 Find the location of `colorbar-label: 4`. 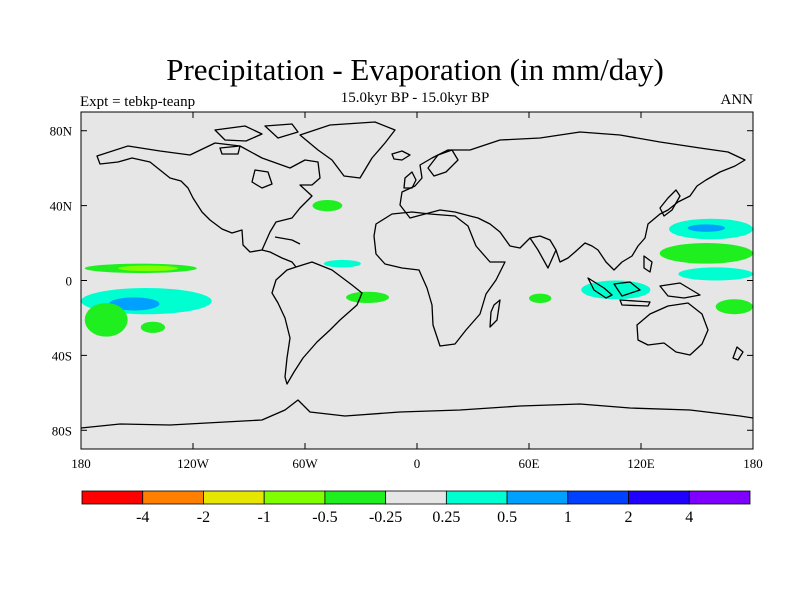

colorbar-label: 4 is located at coordinates (689, 517).